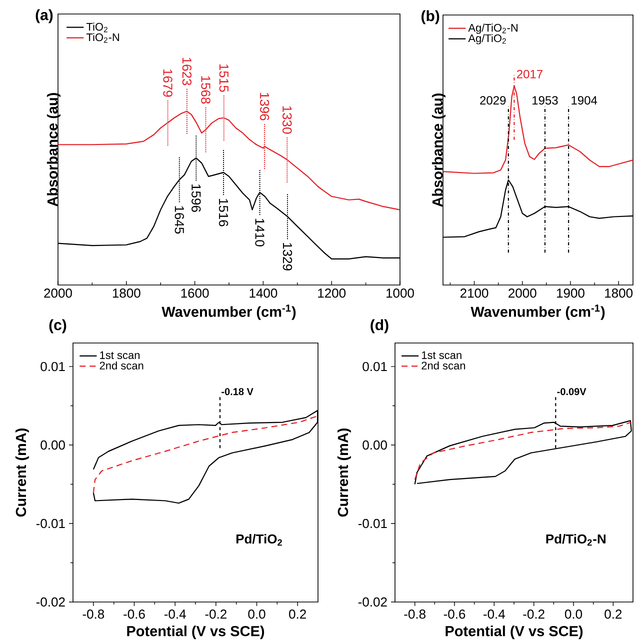 This screenshot has width=638, height=644. I want to click on annotation: 1330, so click(287, 120).